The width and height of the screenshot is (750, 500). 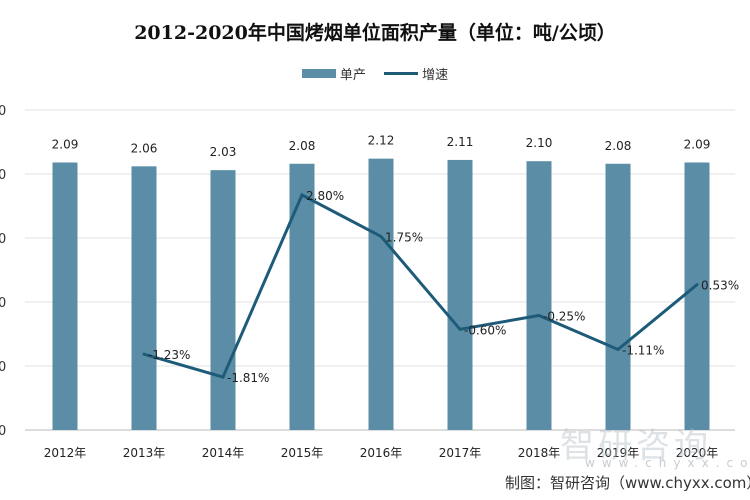 I want to click on x-tick-label: 2020年, so click(x=697, y=453).